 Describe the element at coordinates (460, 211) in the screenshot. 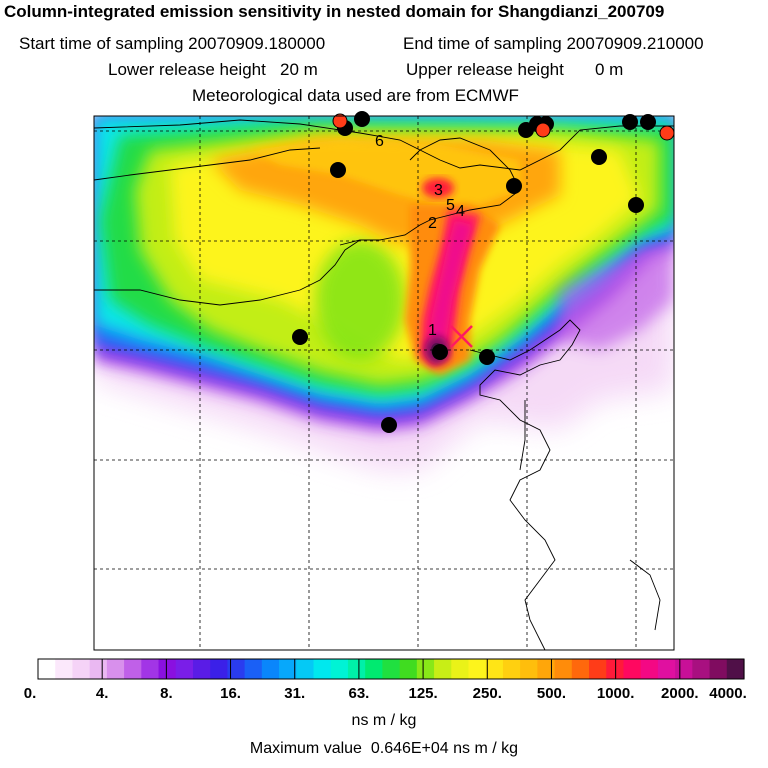

I see `trajectory-label: 4` at that location.